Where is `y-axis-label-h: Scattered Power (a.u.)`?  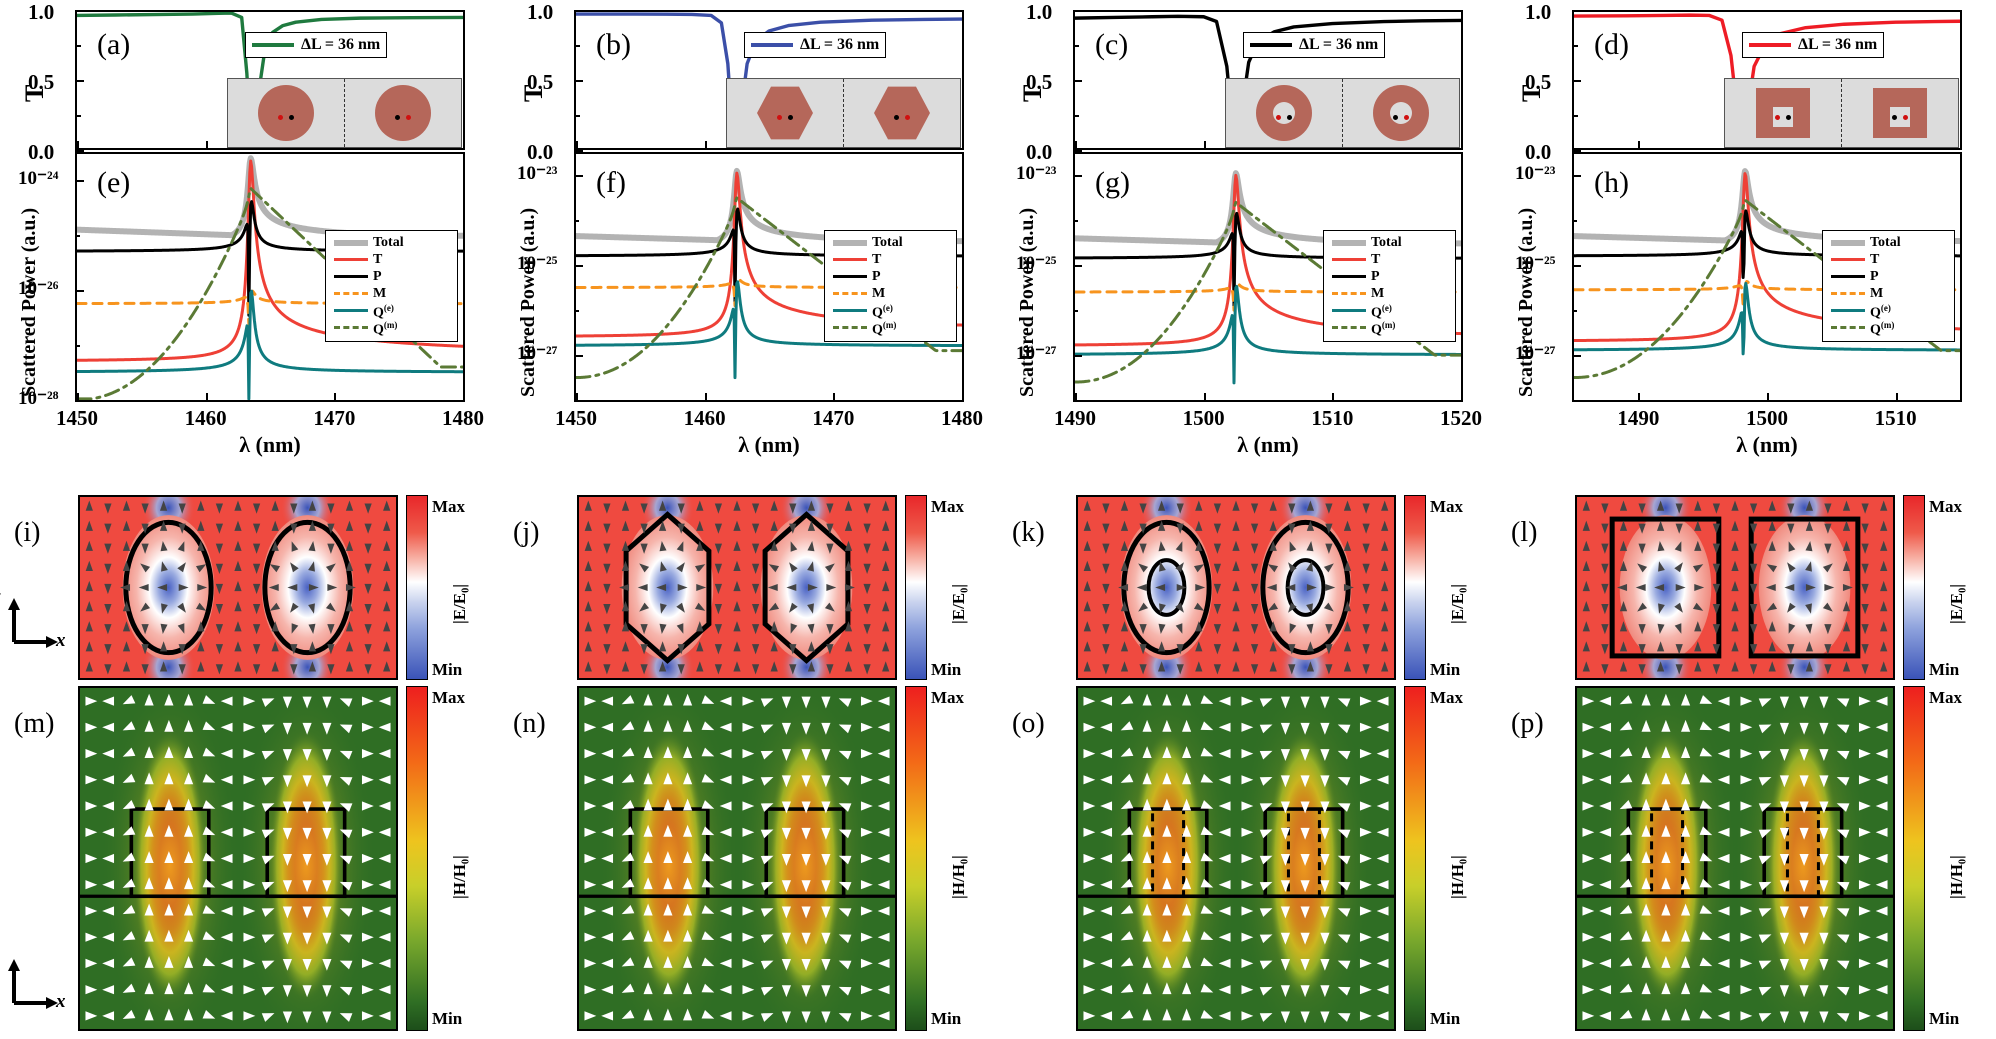 y-axis-label-h: Scattered Power (a.u.) is located at coordinates (1526, 302).